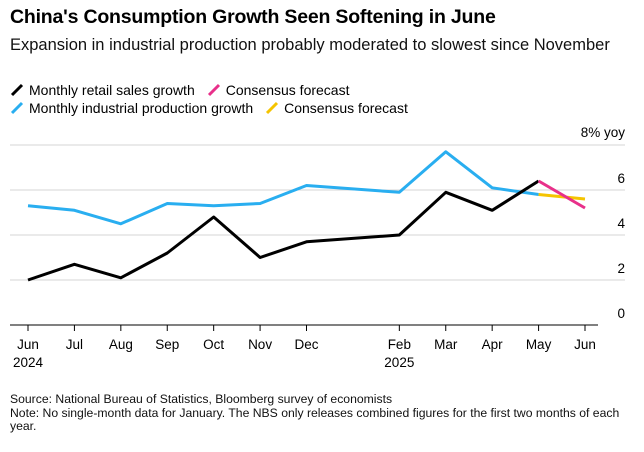 The width and height of the screenshot is (644, 452). I want to click on x-tick-label-2: Aug, so click(121, 344).